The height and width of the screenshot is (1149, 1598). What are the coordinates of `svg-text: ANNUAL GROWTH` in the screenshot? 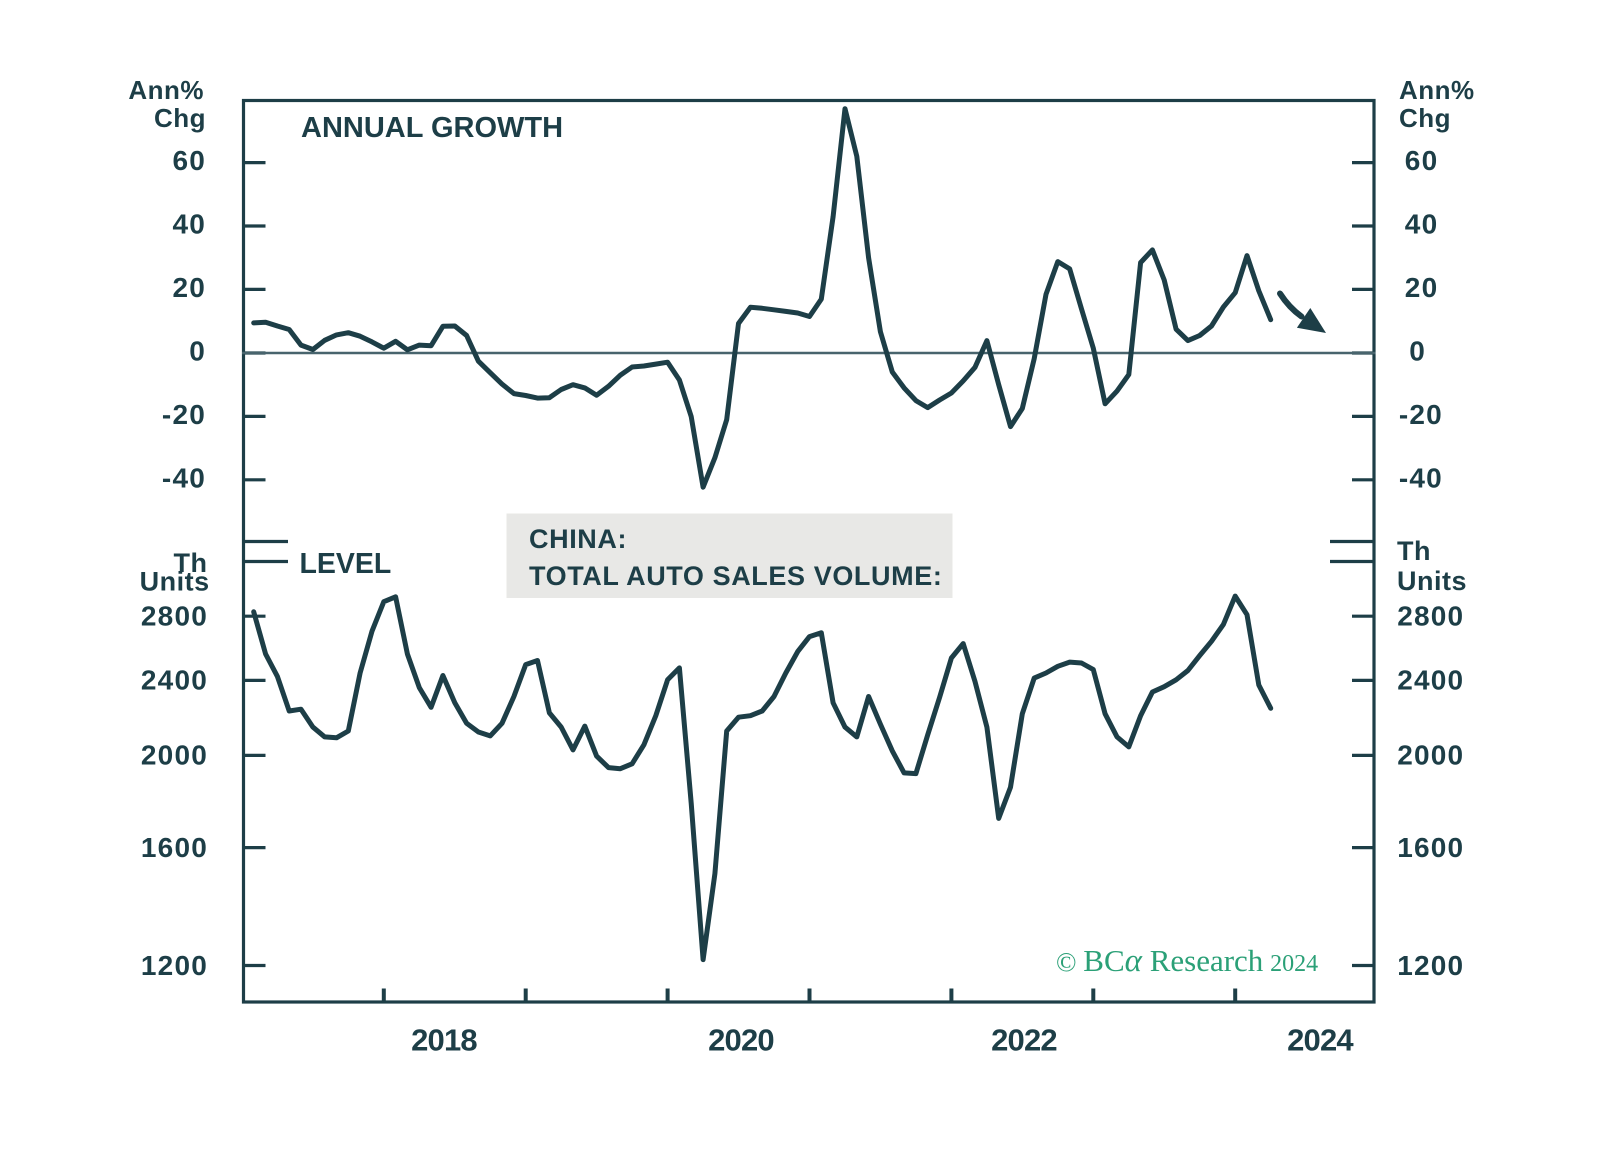 It's located at (432, 128).